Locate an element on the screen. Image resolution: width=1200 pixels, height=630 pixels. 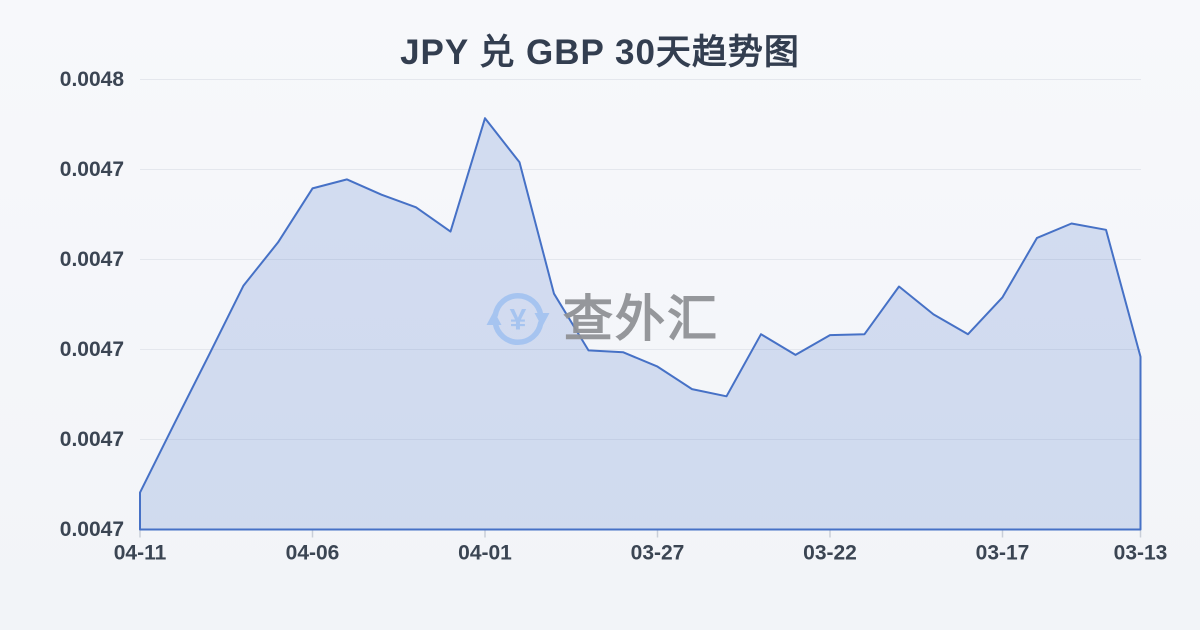
x-axis-label: 03-27 is located at coordinates (658, 553).